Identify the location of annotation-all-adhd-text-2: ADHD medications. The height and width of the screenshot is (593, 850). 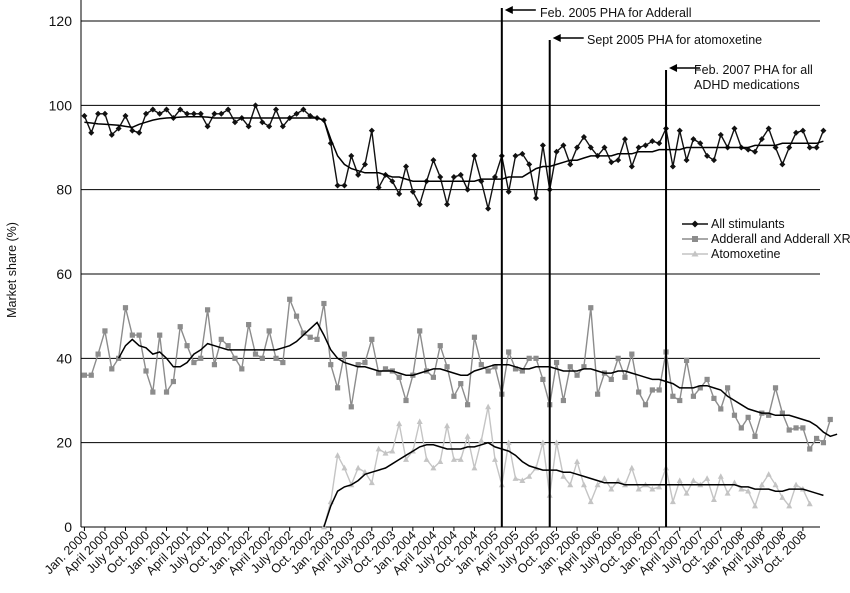
(747, 85).